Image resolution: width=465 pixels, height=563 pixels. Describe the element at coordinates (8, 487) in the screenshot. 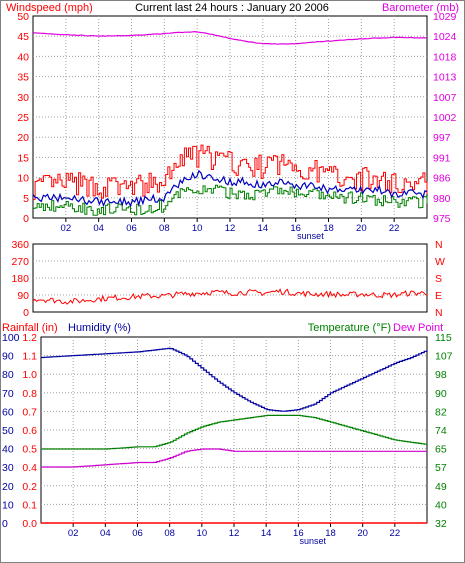

I see `humidity-tick-label: 20` at that location.